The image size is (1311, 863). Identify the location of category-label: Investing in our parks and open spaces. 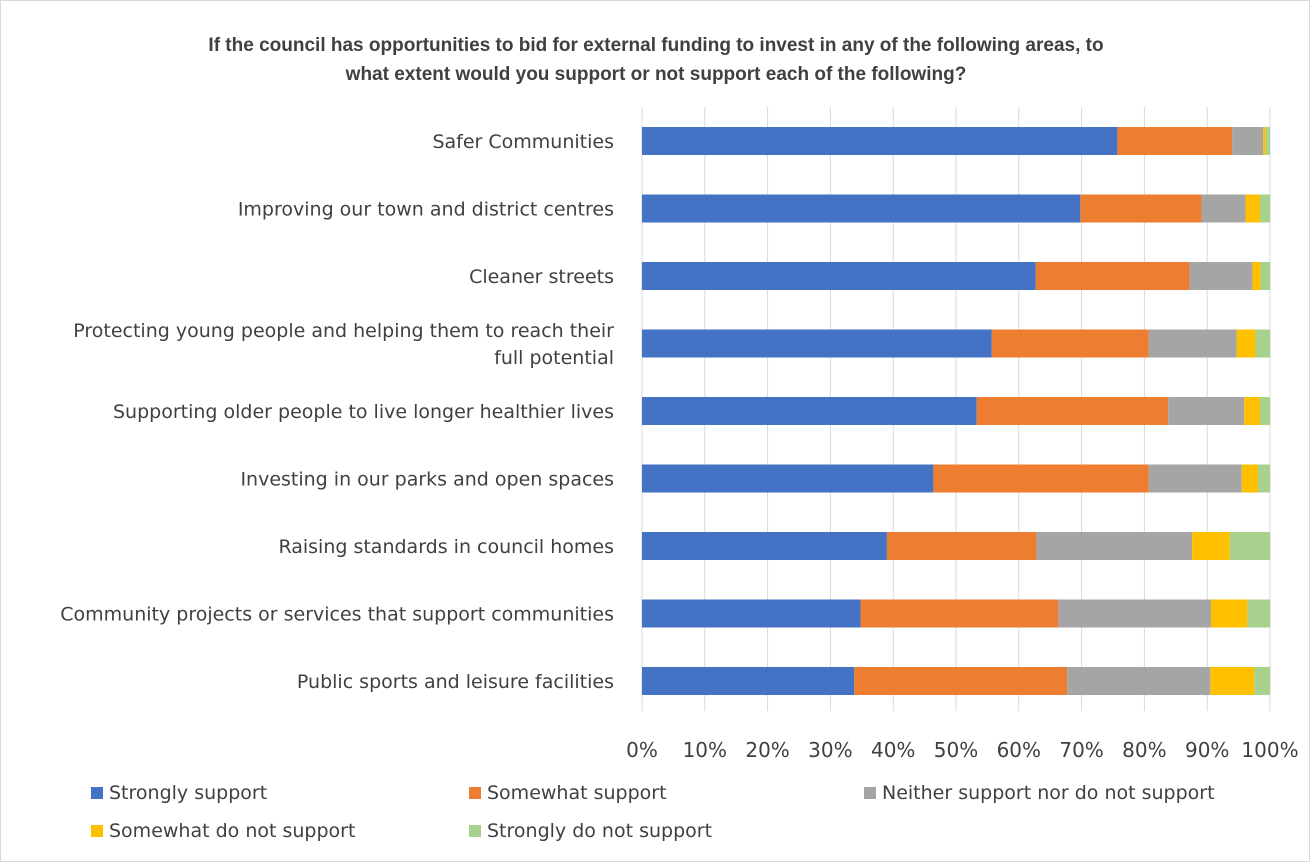
(427, 480).